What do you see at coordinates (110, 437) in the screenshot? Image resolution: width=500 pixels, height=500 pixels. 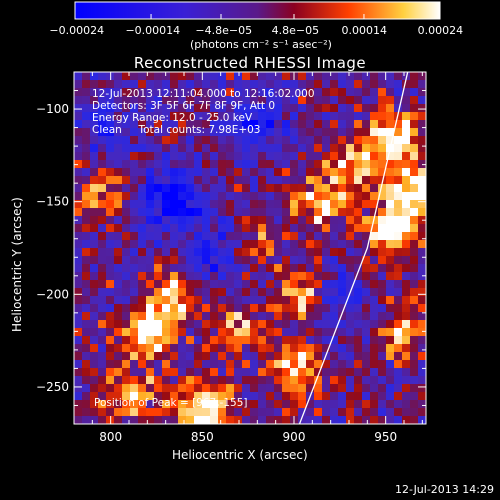 I see `x-tick-label: 800` at bounding box center [110, 437].